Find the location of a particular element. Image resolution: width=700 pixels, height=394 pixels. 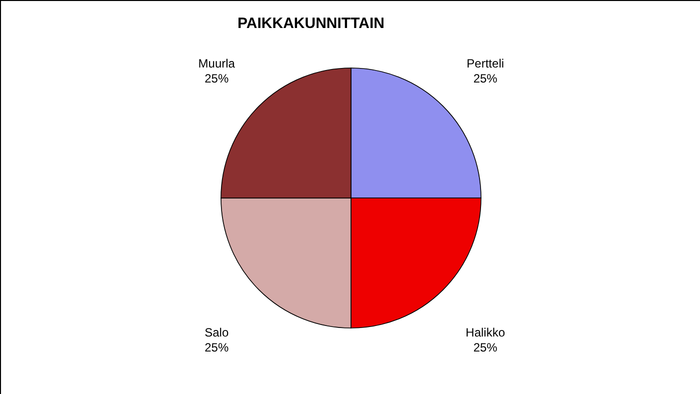

slice-label: Halikko is located at coordinates (486, 332).